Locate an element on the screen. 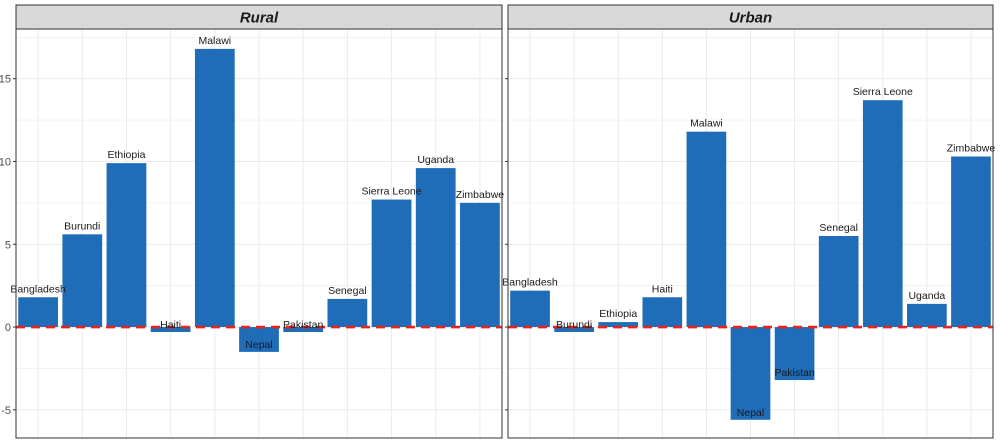 This screenshot has width=1000, height=446. y-tick-label: -5 is located at coordinates (6, 411).